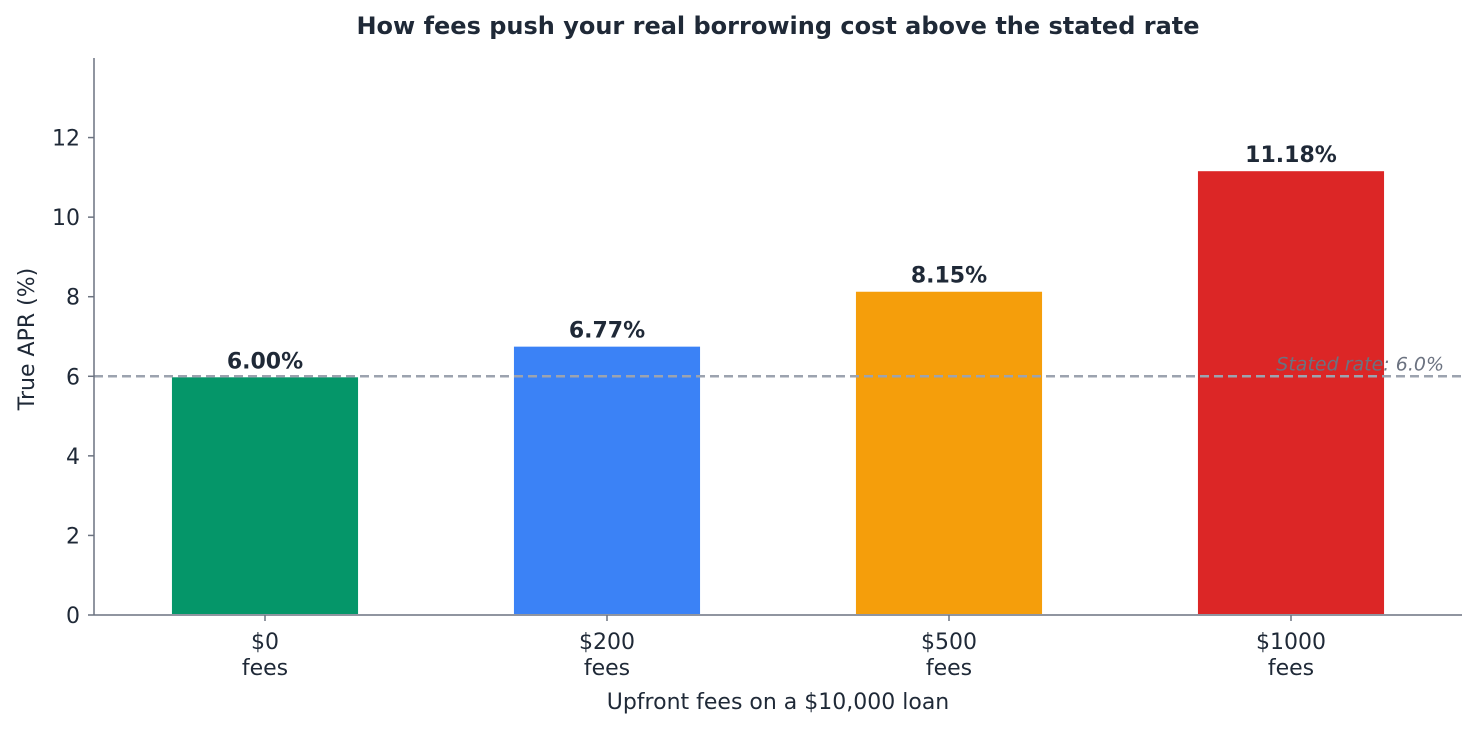 The image size is (1477, 729). What do you see at coordinates (1291, 155) in the screenshot?
I see `bar-value-label: 11.18%` at bounding box center [1291, 155].